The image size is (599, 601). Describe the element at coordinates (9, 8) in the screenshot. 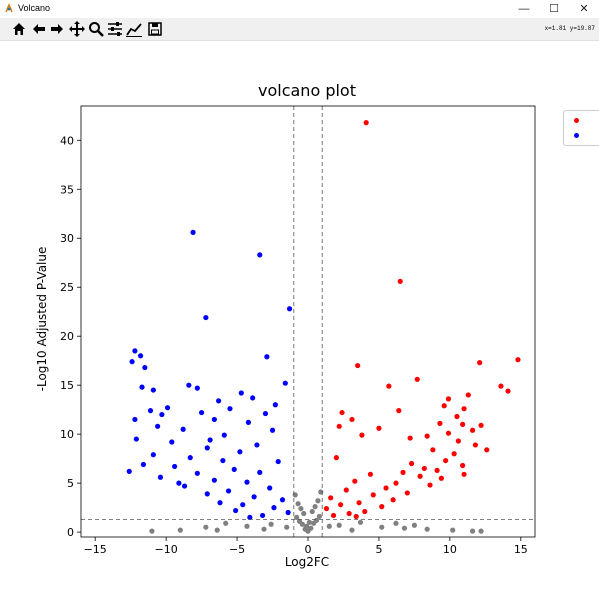

I see `matplotlib-app-icon` at that location.